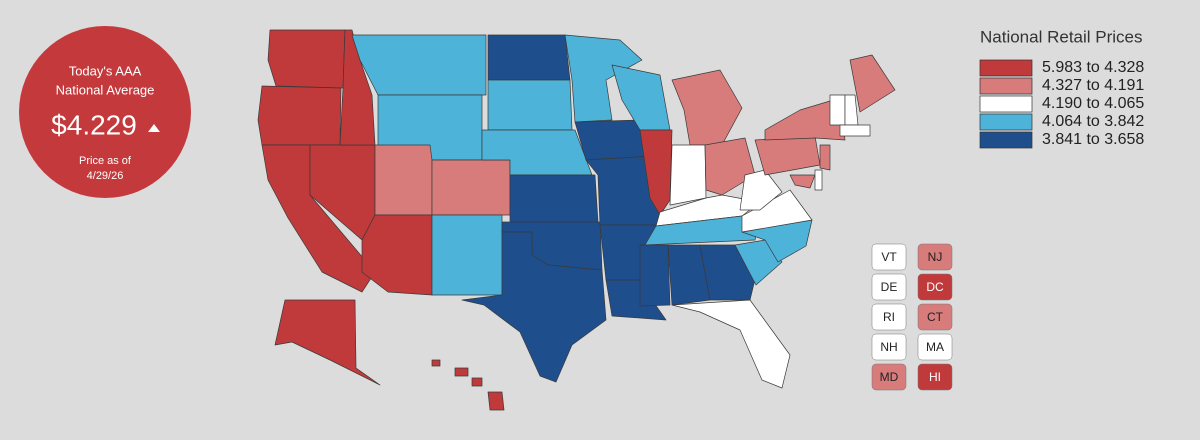  I want to click on state-box-label: HI, so click(935, 377).